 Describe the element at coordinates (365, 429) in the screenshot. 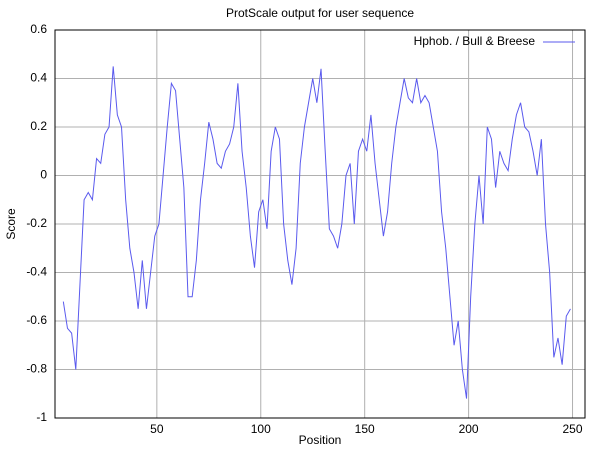

I see `x-tick-label: 150` at that location.